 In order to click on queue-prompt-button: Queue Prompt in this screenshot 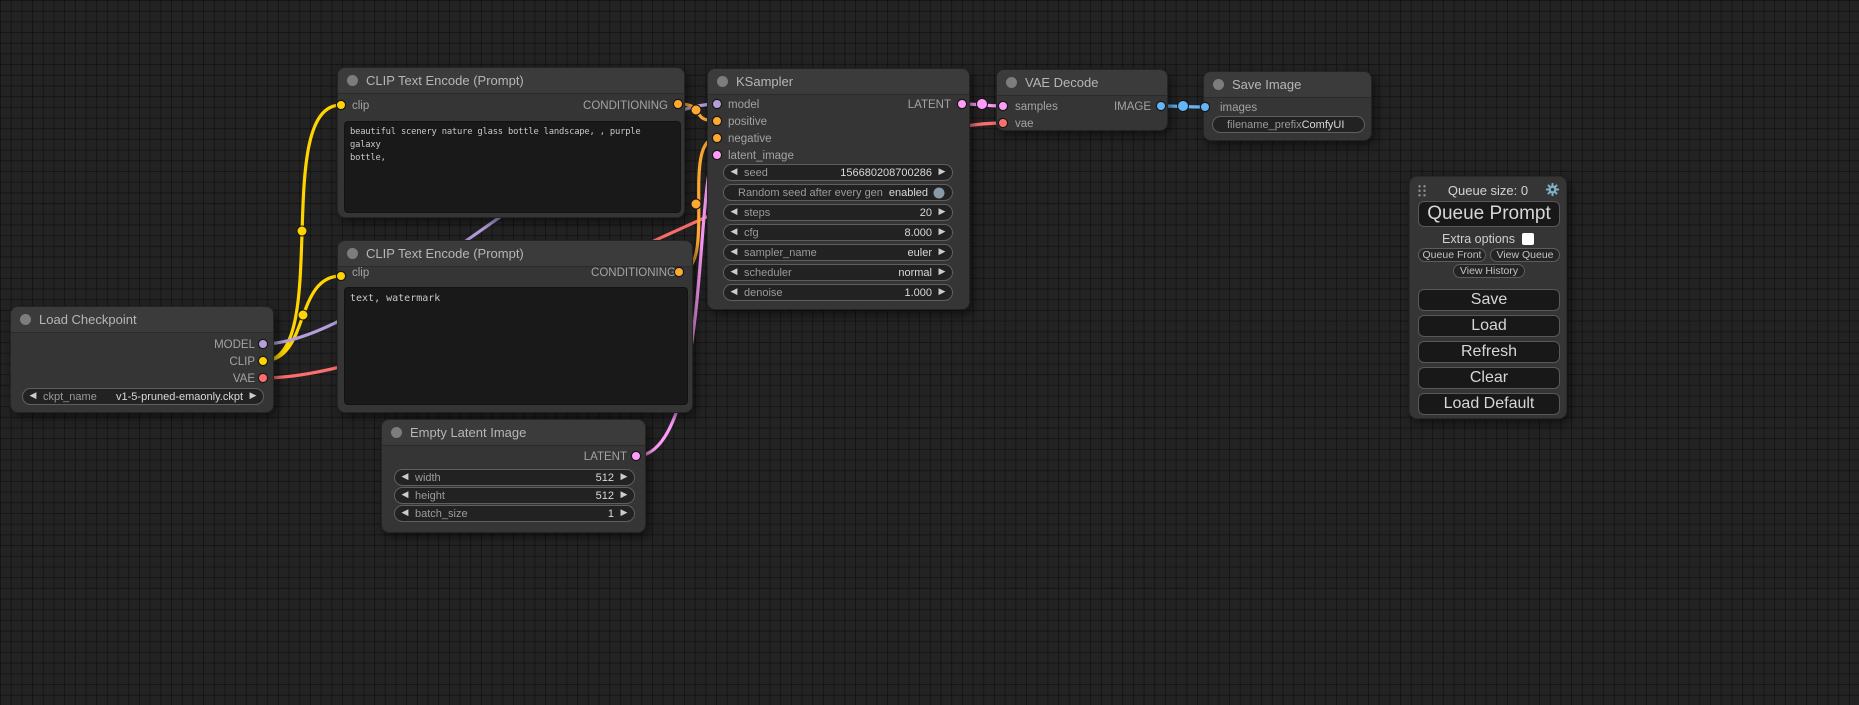, I will do `click(1489, 214)`.